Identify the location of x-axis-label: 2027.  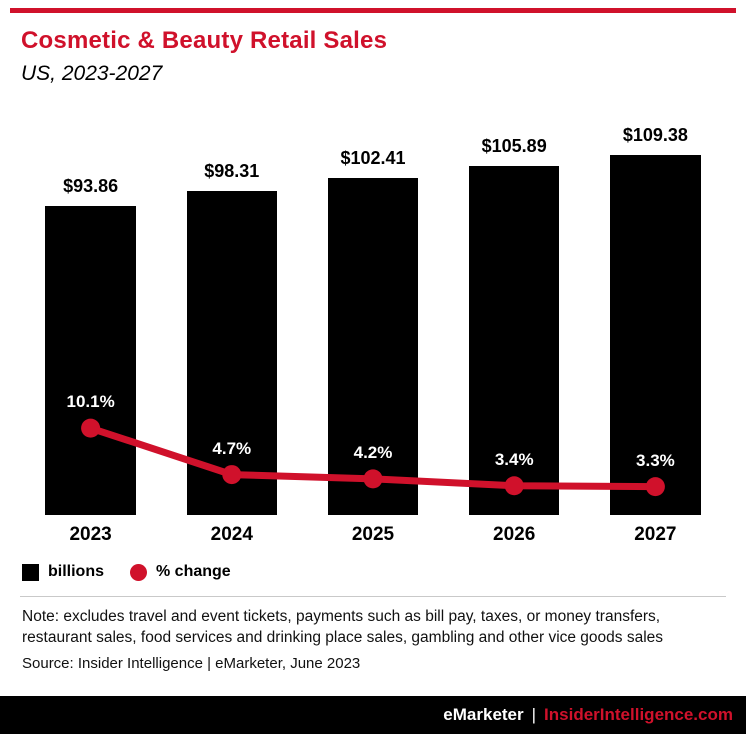
(655, 534).